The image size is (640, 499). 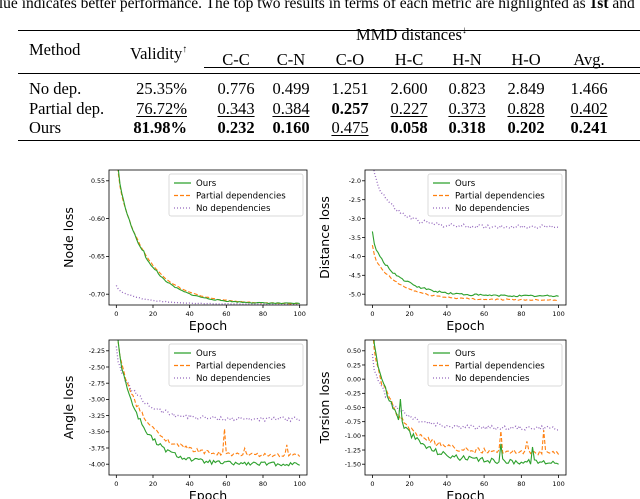 What do you see at coordinates (291, 108) in the screenshot?
I see `mmd-cell: 0.384` at bounding box center [291, 108].